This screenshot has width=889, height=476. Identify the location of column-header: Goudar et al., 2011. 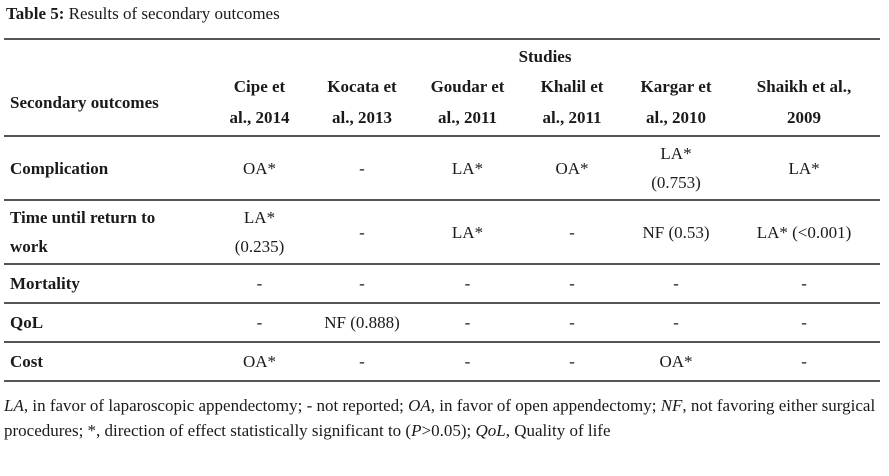
(467, 103).